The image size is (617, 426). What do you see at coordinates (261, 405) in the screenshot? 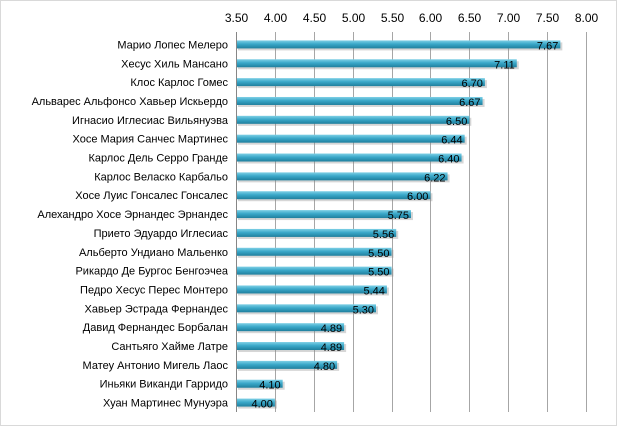
I see `value-label: 4.00` at bounding box center [261, 405].